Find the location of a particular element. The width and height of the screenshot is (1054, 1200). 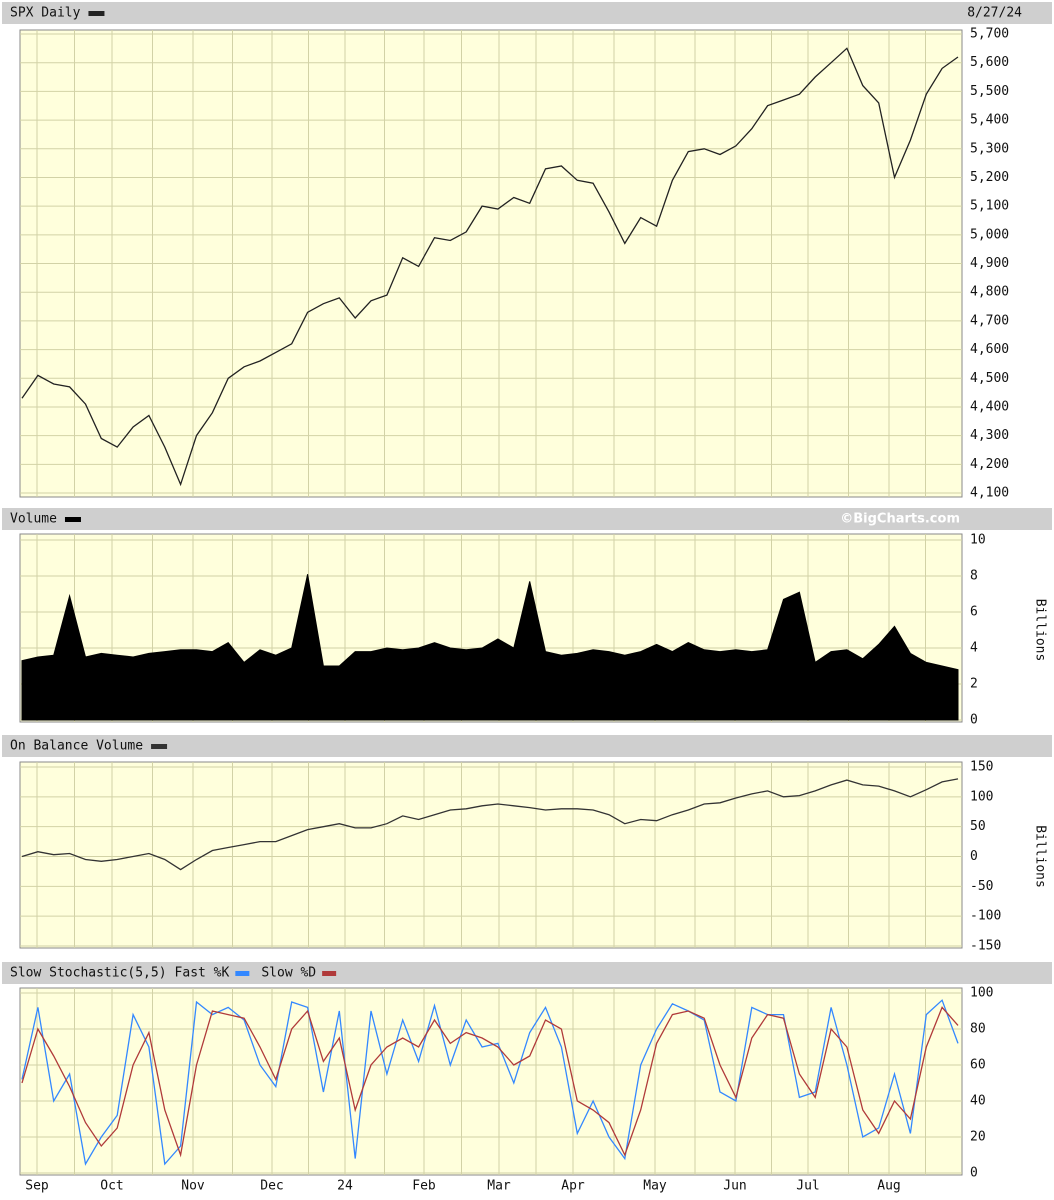

y-tick-label: -100 is located at coordinates (985, 916).